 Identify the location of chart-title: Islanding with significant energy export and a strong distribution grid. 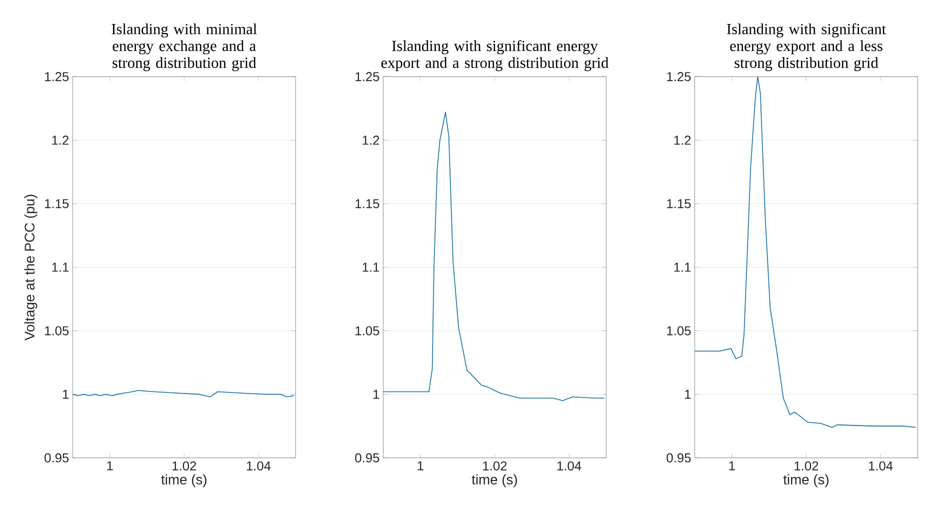
(494, 56).